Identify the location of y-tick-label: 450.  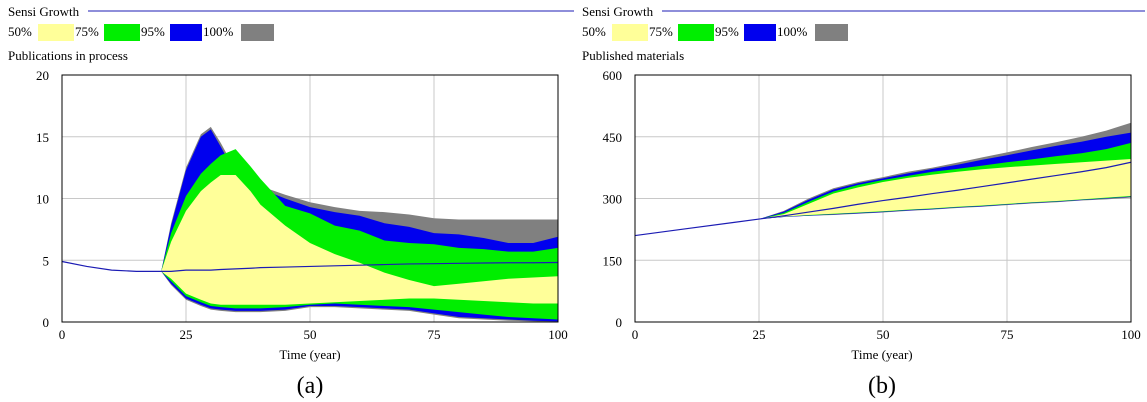
(613, 137).